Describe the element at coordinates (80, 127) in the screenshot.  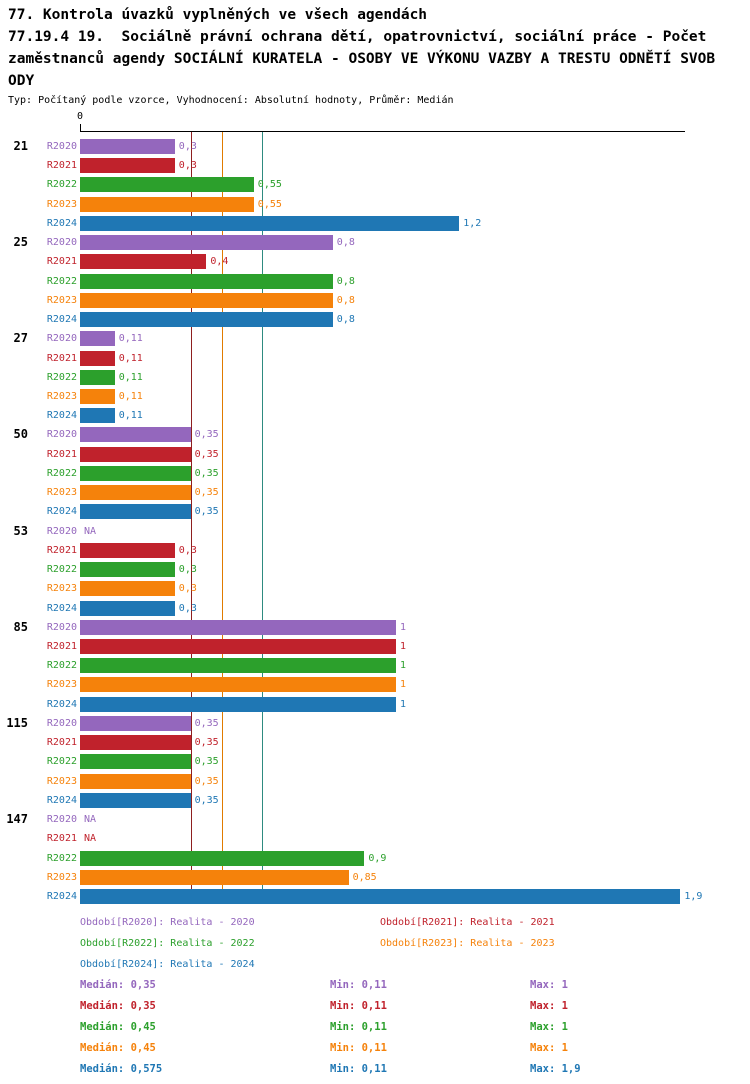
I see `value-axis-tick` at that location.